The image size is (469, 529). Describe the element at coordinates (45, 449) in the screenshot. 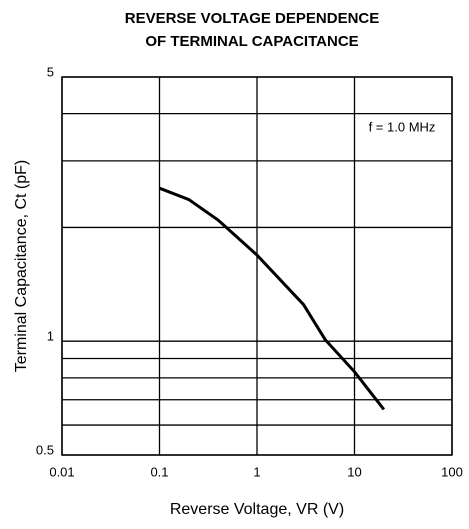

I see `y-tick-label: 0.5` at that location.